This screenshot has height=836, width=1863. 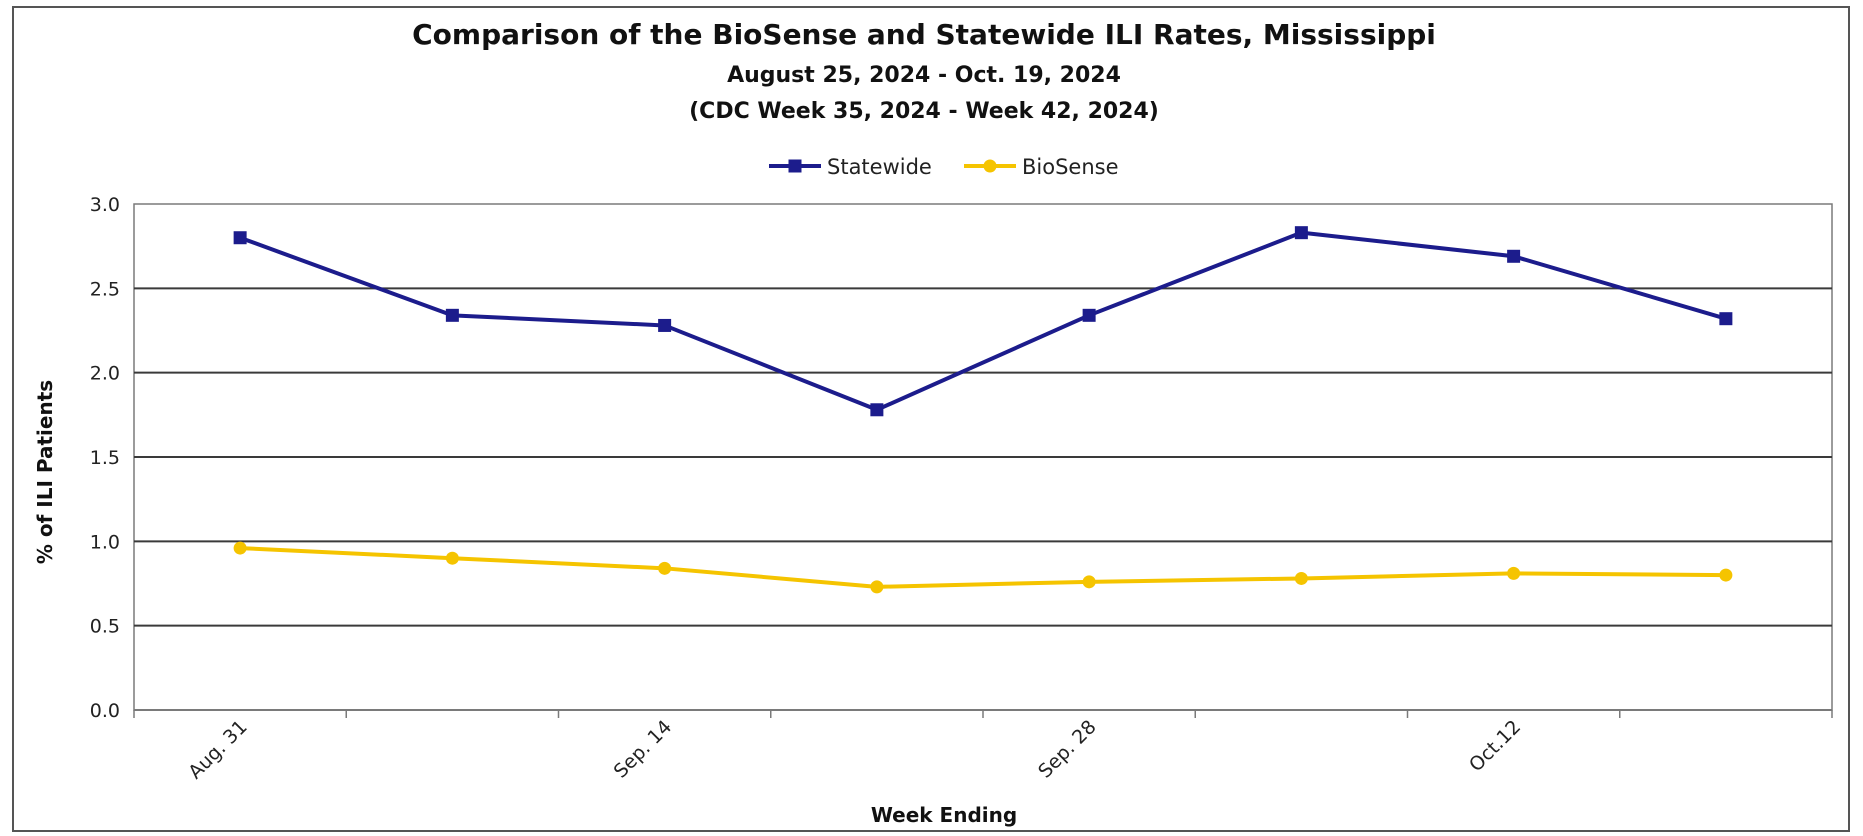 I want to click on legend-label-statewide: Statewide, so click(x=879, y=167).